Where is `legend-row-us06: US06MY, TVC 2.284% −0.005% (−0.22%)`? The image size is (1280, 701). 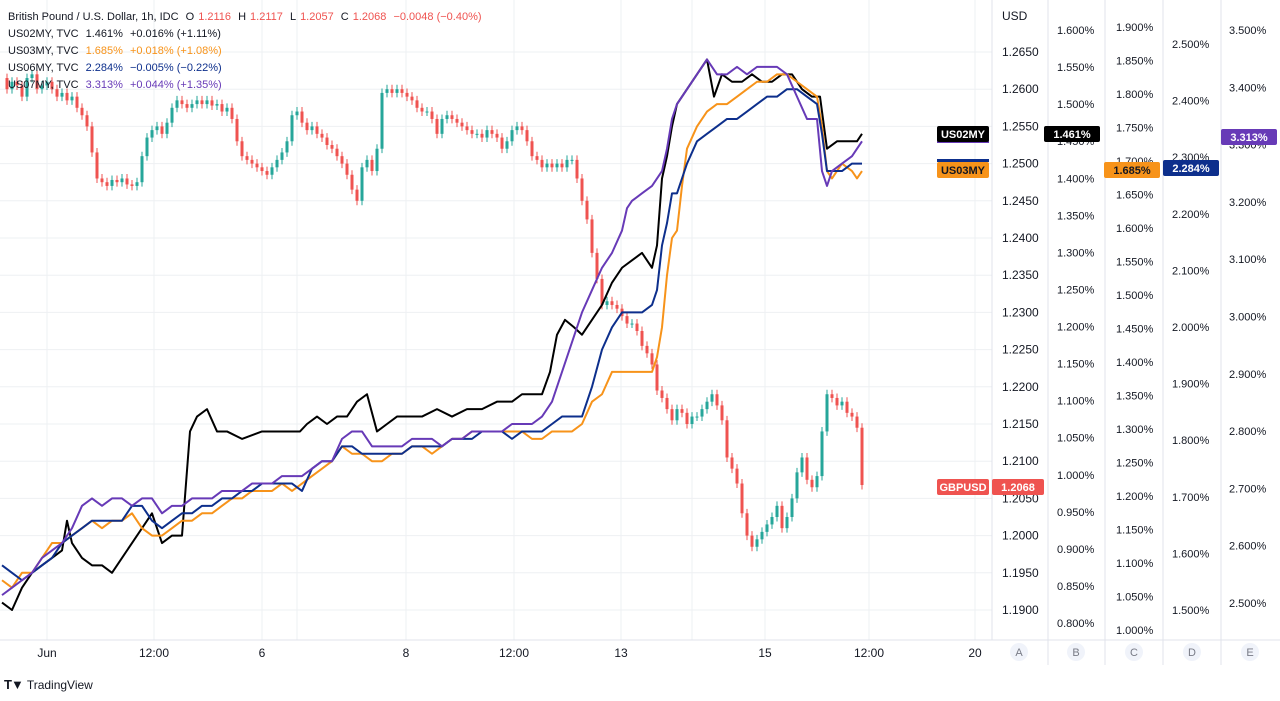 legend-row-us06: US06MY, TVC 2.284% −0.005% (−0.22%) is located at coordinates (249, 68).